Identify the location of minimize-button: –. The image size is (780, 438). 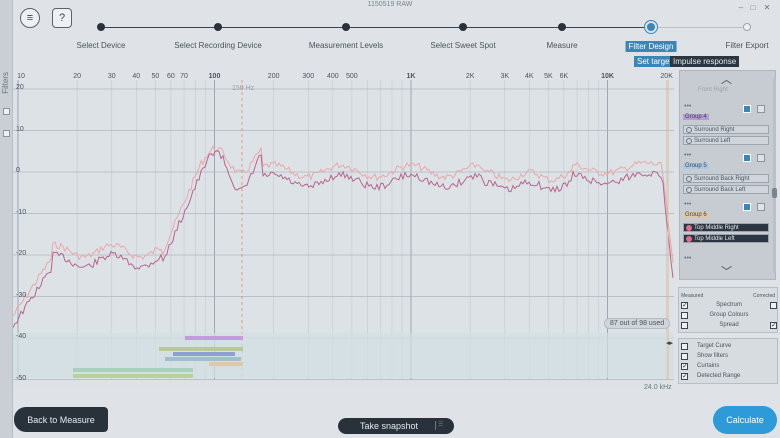
(741, 7).